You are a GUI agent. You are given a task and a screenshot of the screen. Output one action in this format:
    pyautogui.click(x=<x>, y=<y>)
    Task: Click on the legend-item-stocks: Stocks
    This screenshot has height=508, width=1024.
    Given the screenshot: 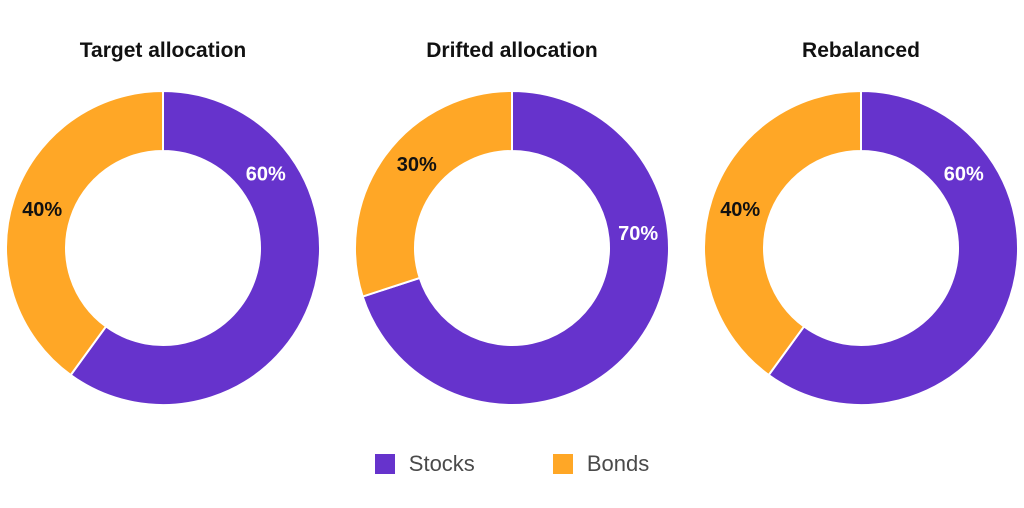 What is the action you would take?
    pyautogui.click(x=424, y=464)
    